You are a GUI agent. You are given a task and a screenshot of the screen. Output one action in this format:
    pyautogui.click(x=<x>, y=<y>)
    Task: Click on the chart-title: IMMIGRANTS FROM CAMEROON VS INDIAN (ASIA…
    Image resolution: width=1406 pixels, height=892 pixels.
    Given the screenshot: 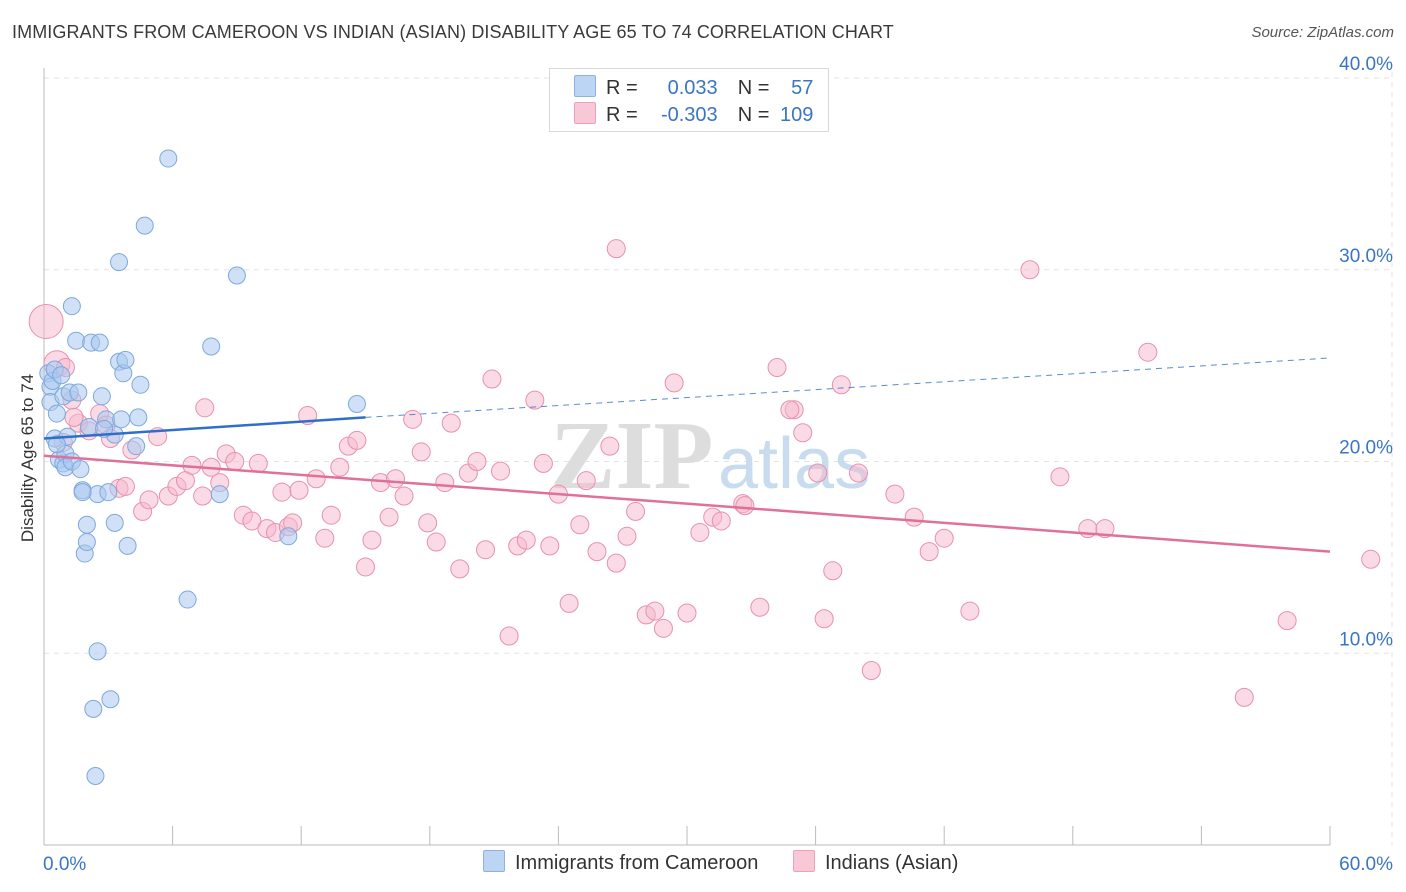 What is the action you would take?
    pyautogui.click(x=453, y=32)
    